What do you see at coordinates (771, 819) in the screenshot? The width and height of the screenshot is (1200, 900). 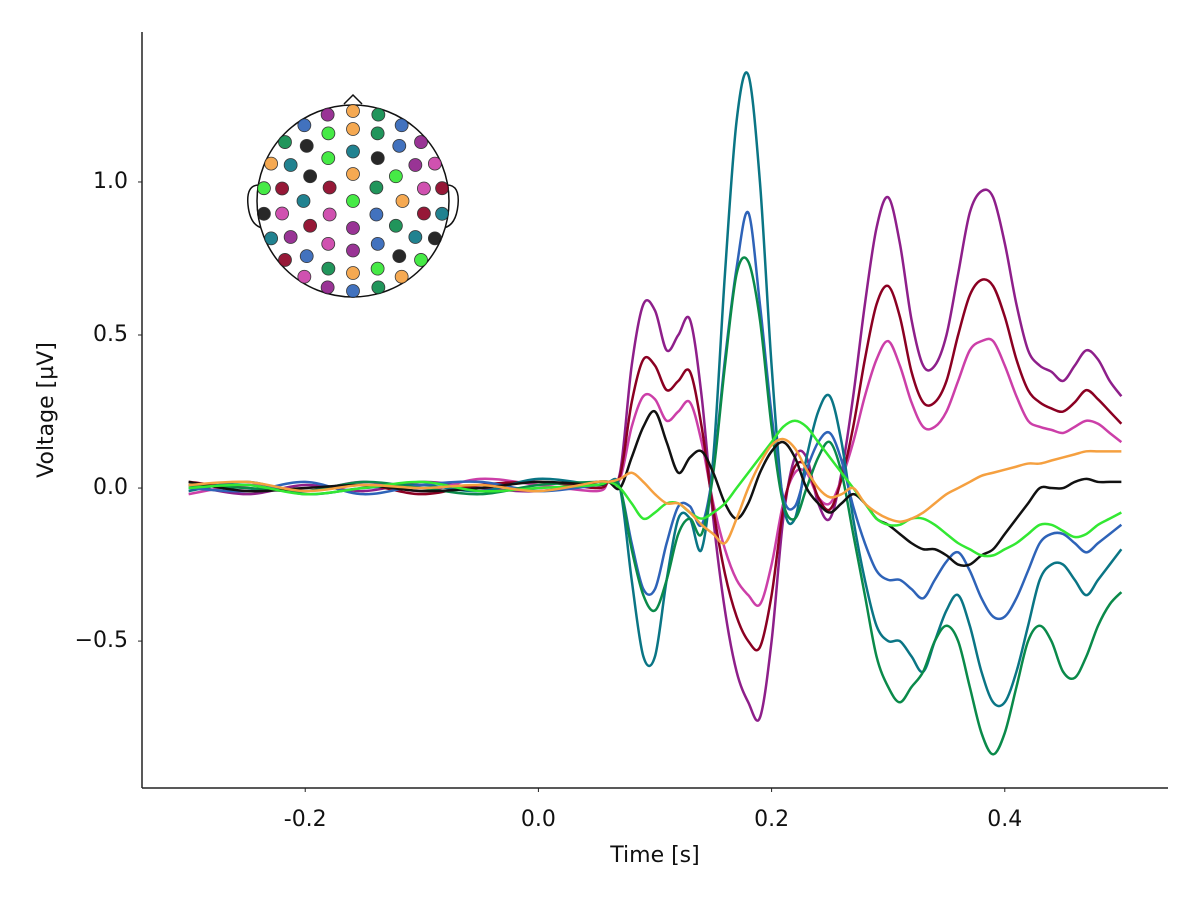 I see `x-tick-label: 0.2` at bounding box center [771, 819].